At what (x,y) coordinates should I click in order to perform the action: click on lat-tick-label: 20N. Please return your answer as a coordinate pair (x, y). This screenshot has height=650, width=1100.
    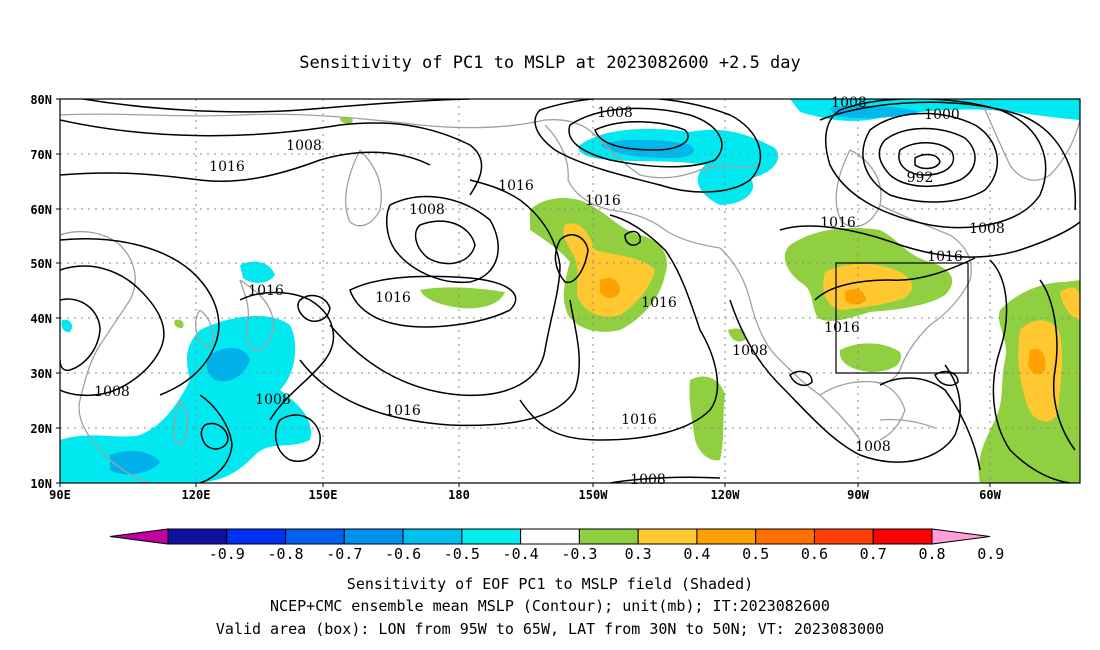
    Looking at the image, I should click on (41, 429).